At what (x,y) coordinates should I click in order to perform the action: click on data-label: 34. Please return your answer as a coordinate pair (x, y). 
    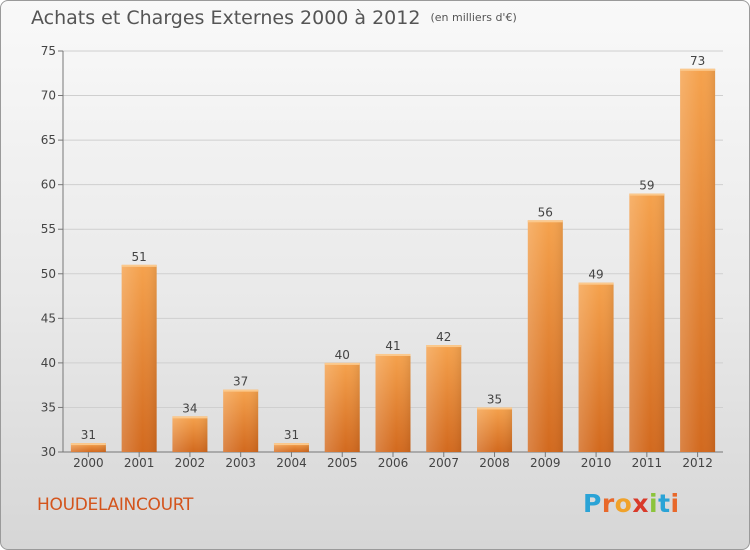
    Looking at the image, I should click on (189, 408).